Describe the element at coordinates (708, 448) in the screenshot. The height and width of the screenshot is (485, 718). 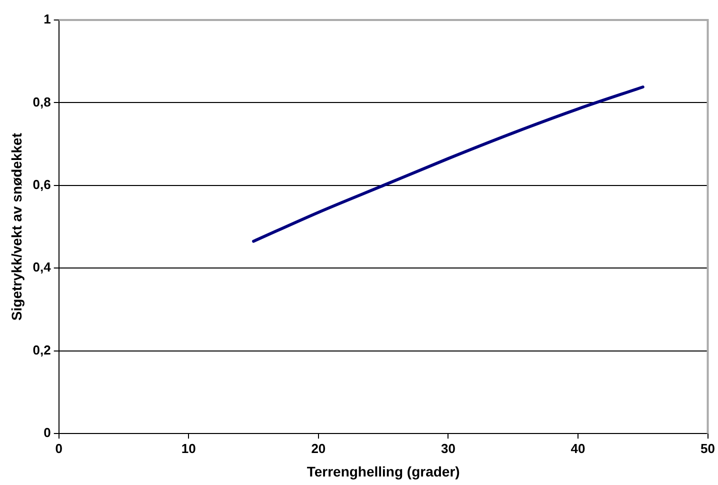
I see `x-tick-label: 50` at that location.